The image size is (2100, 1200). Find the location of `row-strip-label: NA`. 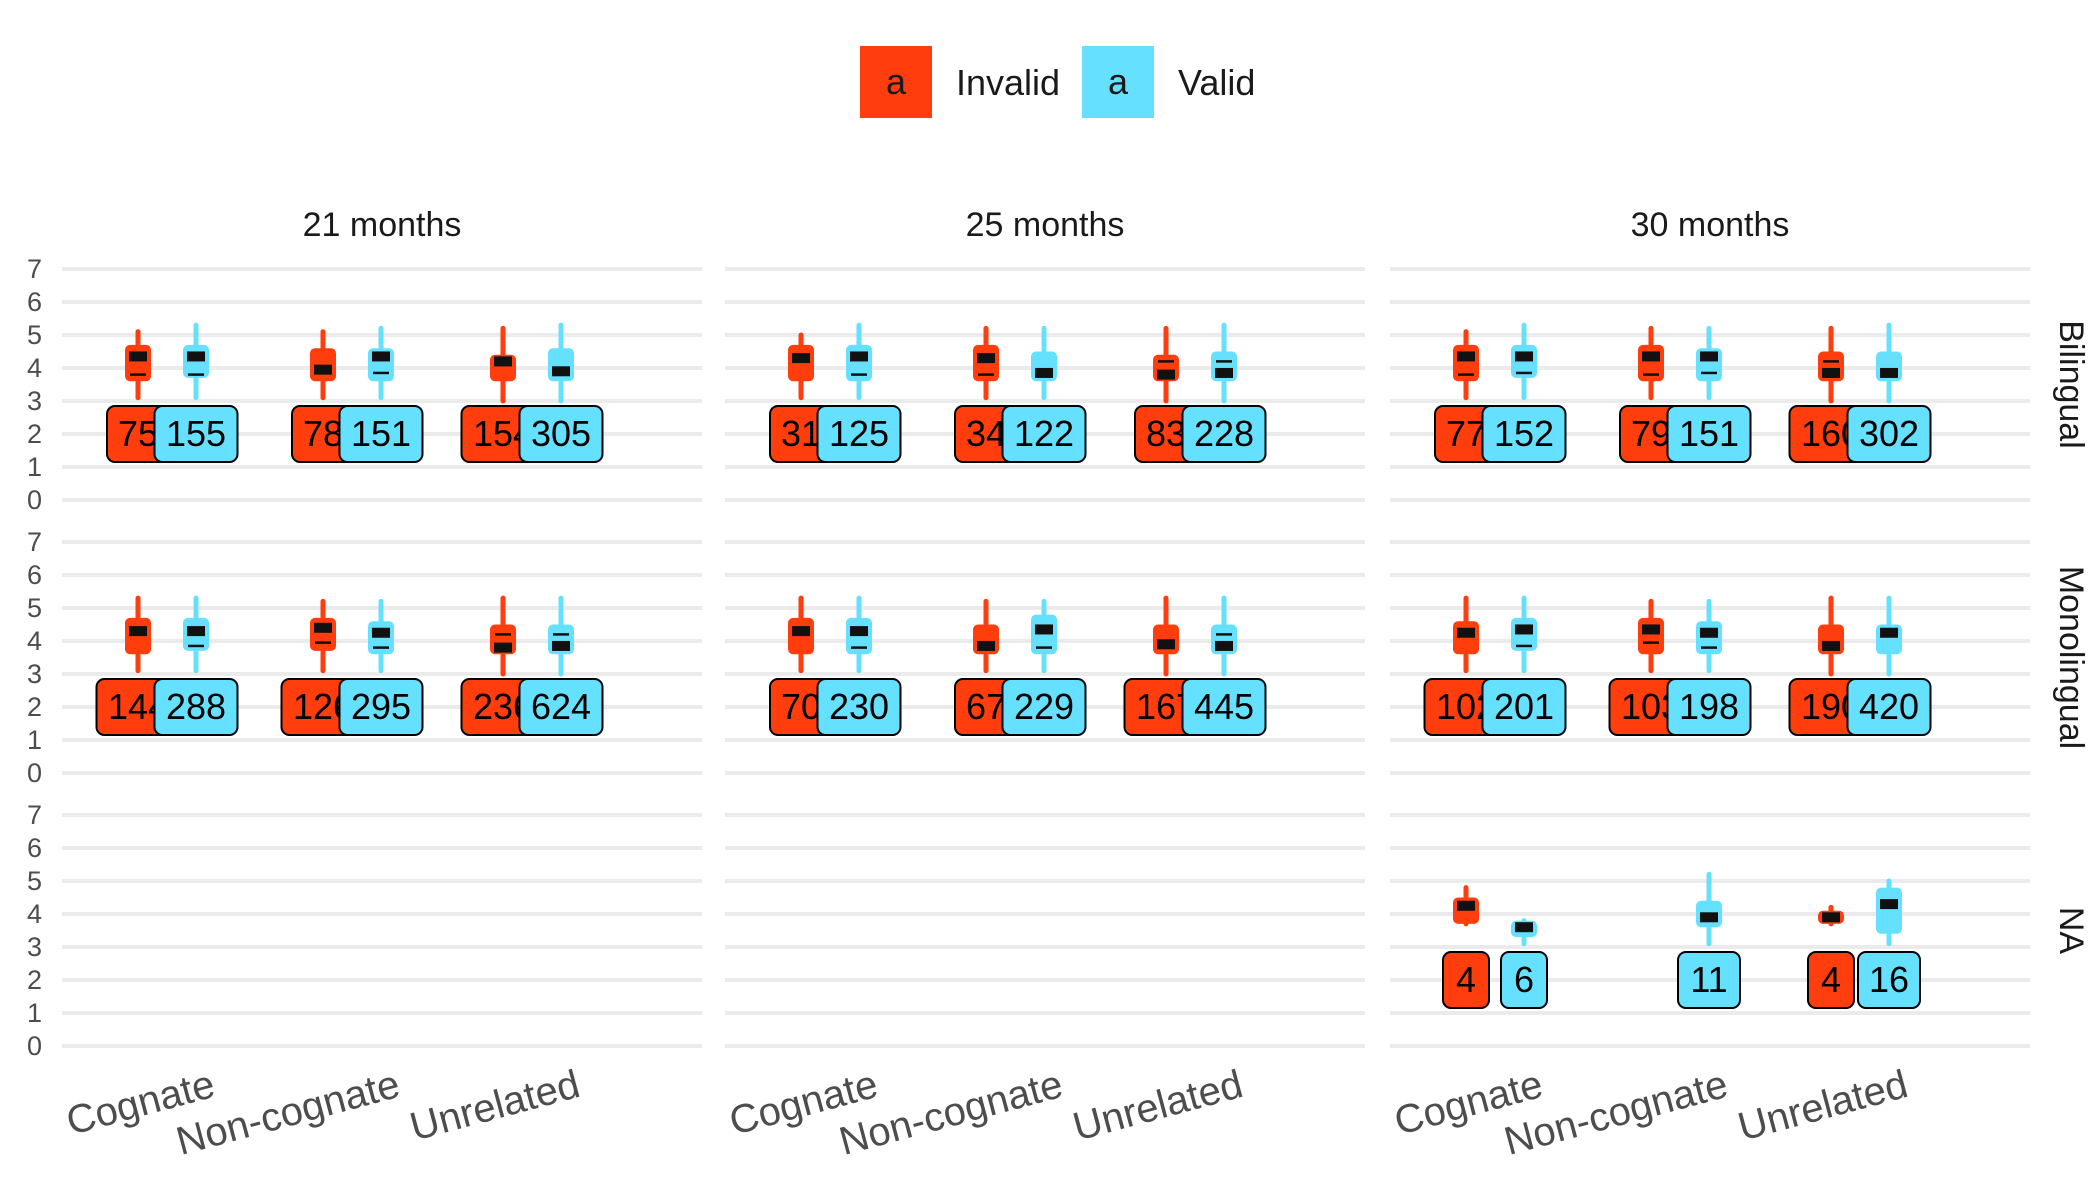

row-strip-label: NA is located at coordinates (2071, 931).